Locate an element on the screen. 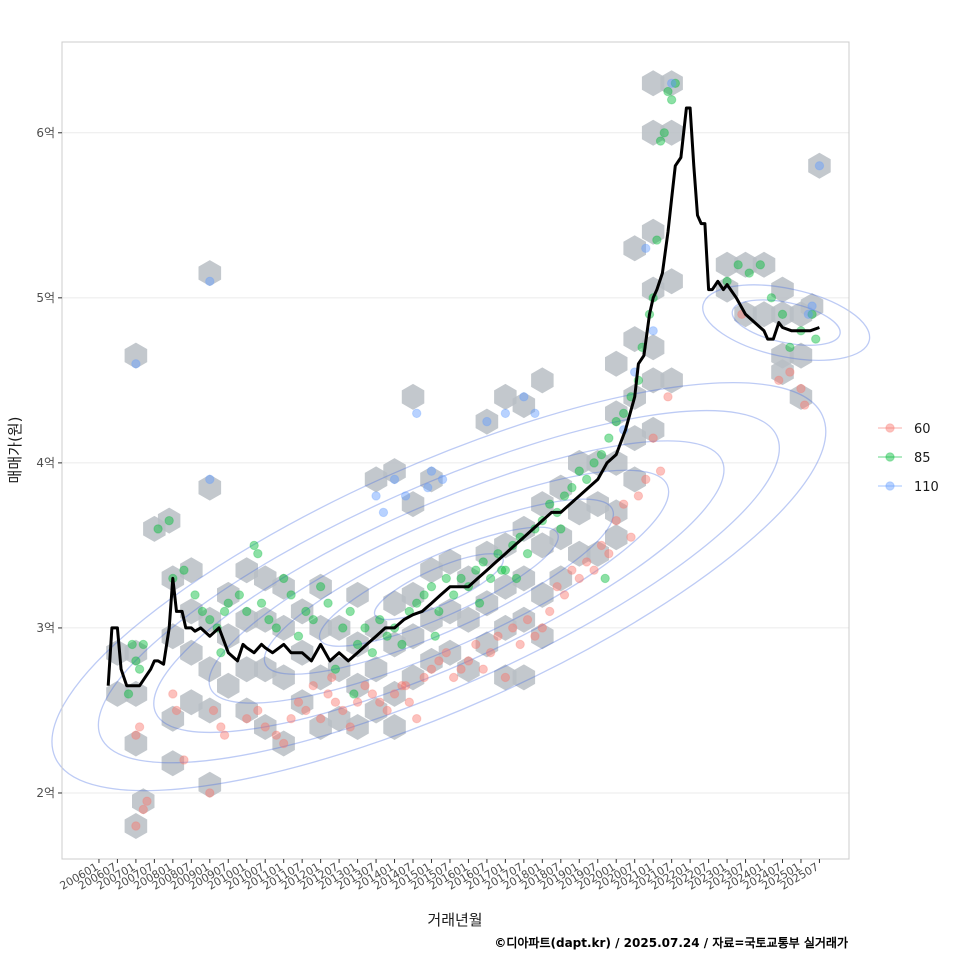 The image size is (960, 960). y-tick-label-4: 6억 is located at coordinates (45, 133).